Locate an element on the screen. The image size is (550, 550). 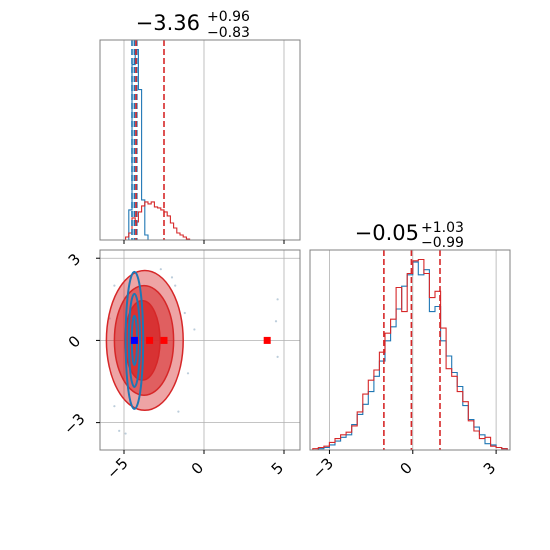
hist-panel-param1-title: −3.36 is located at coordinates (168, 23).